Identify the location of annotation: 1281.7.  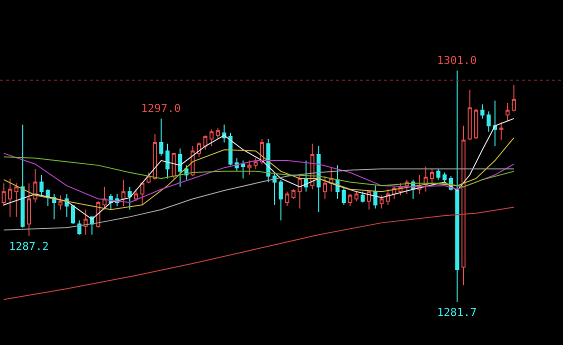
(457, 312).